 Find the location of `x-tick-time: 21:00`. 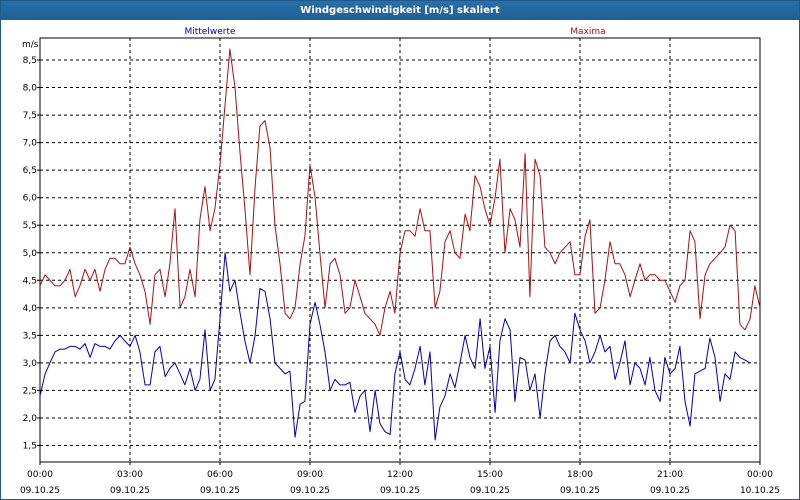

x-tick-time: 21:00 is located at coordinates (670, 475).